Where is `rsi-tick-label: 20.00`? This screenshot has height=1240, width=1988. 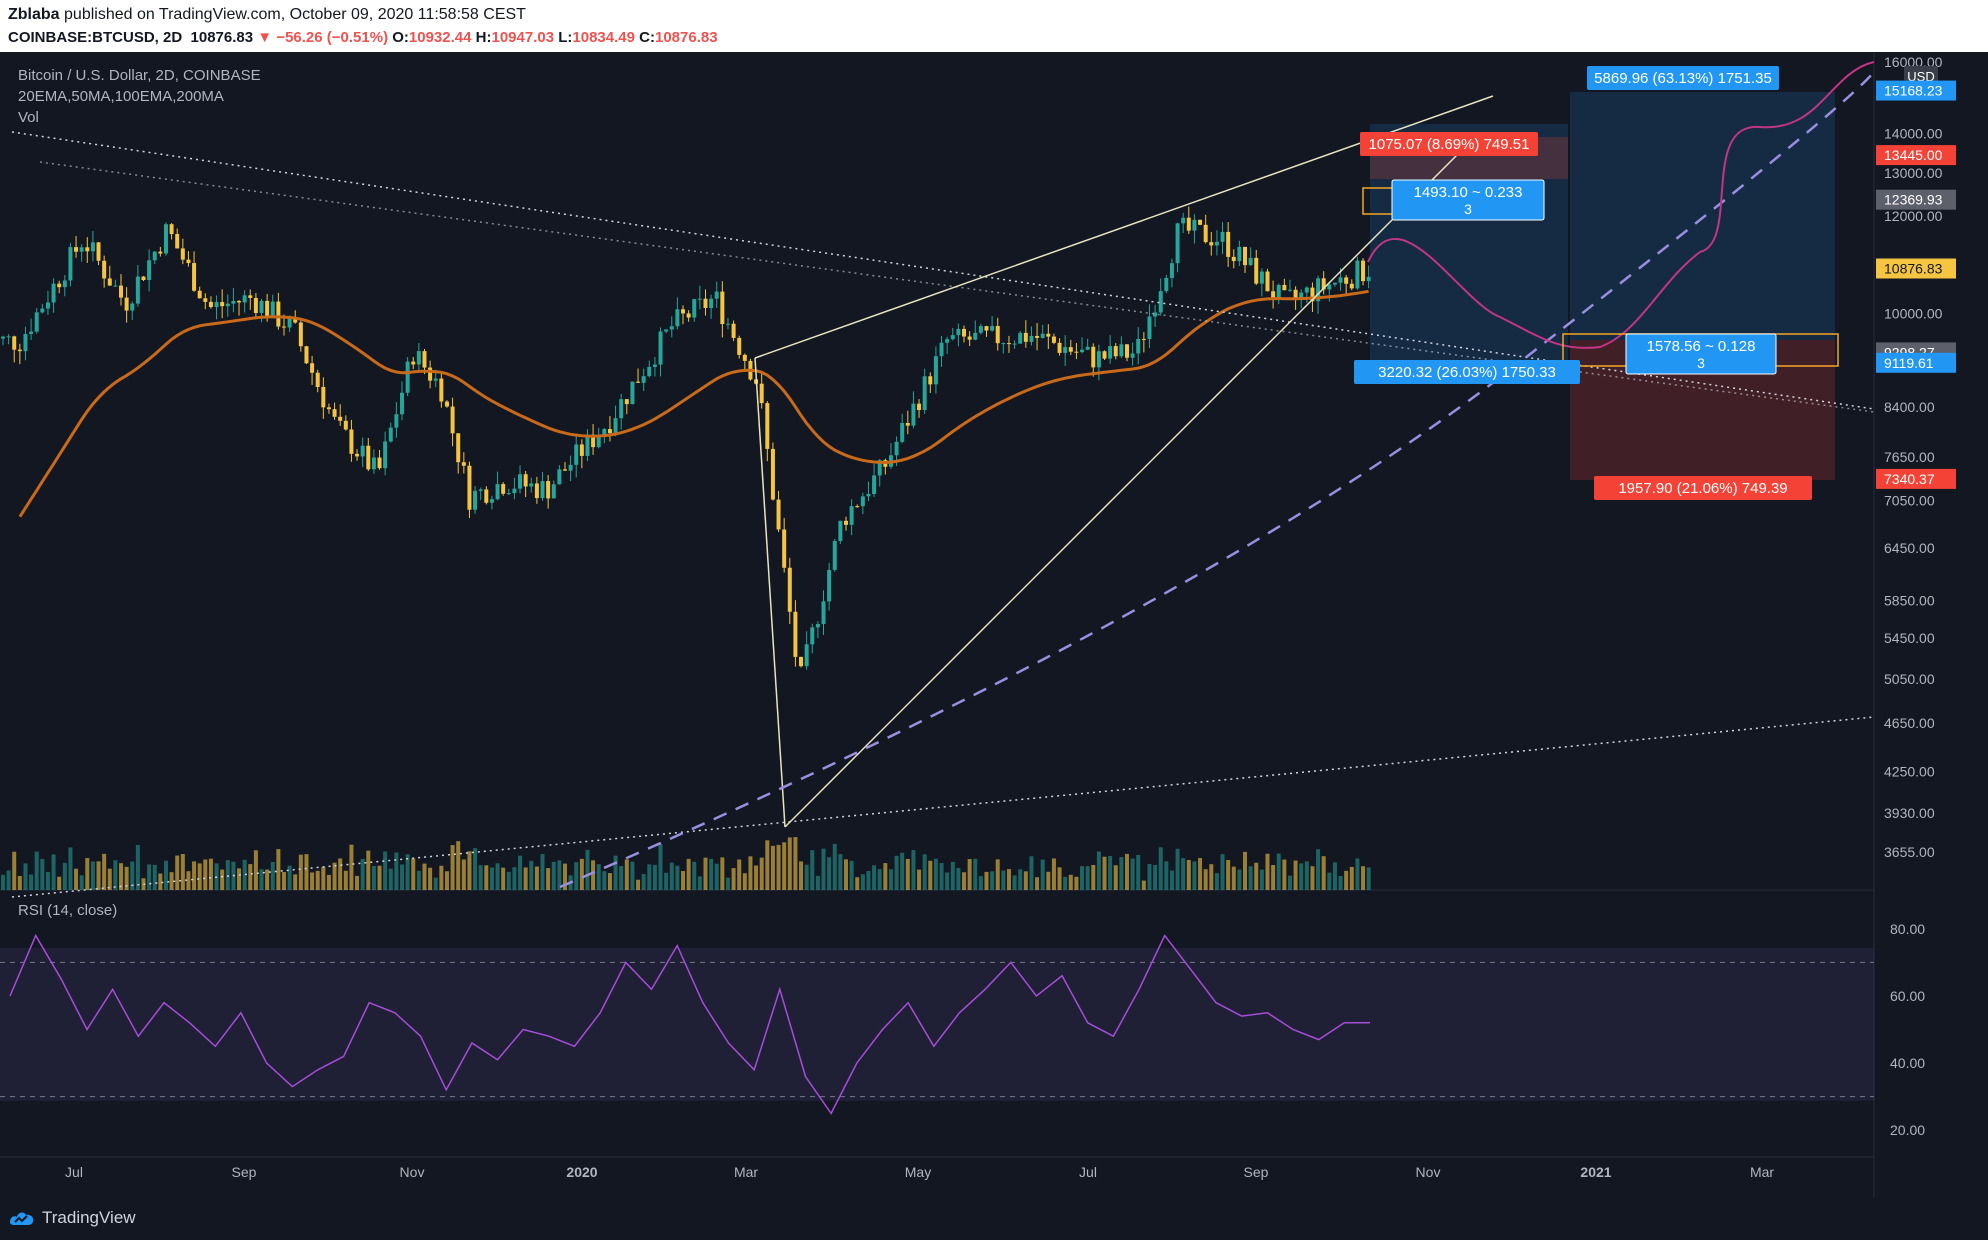 rsi-tick-label: 20.00 is located at coordinates (1907, 1130).